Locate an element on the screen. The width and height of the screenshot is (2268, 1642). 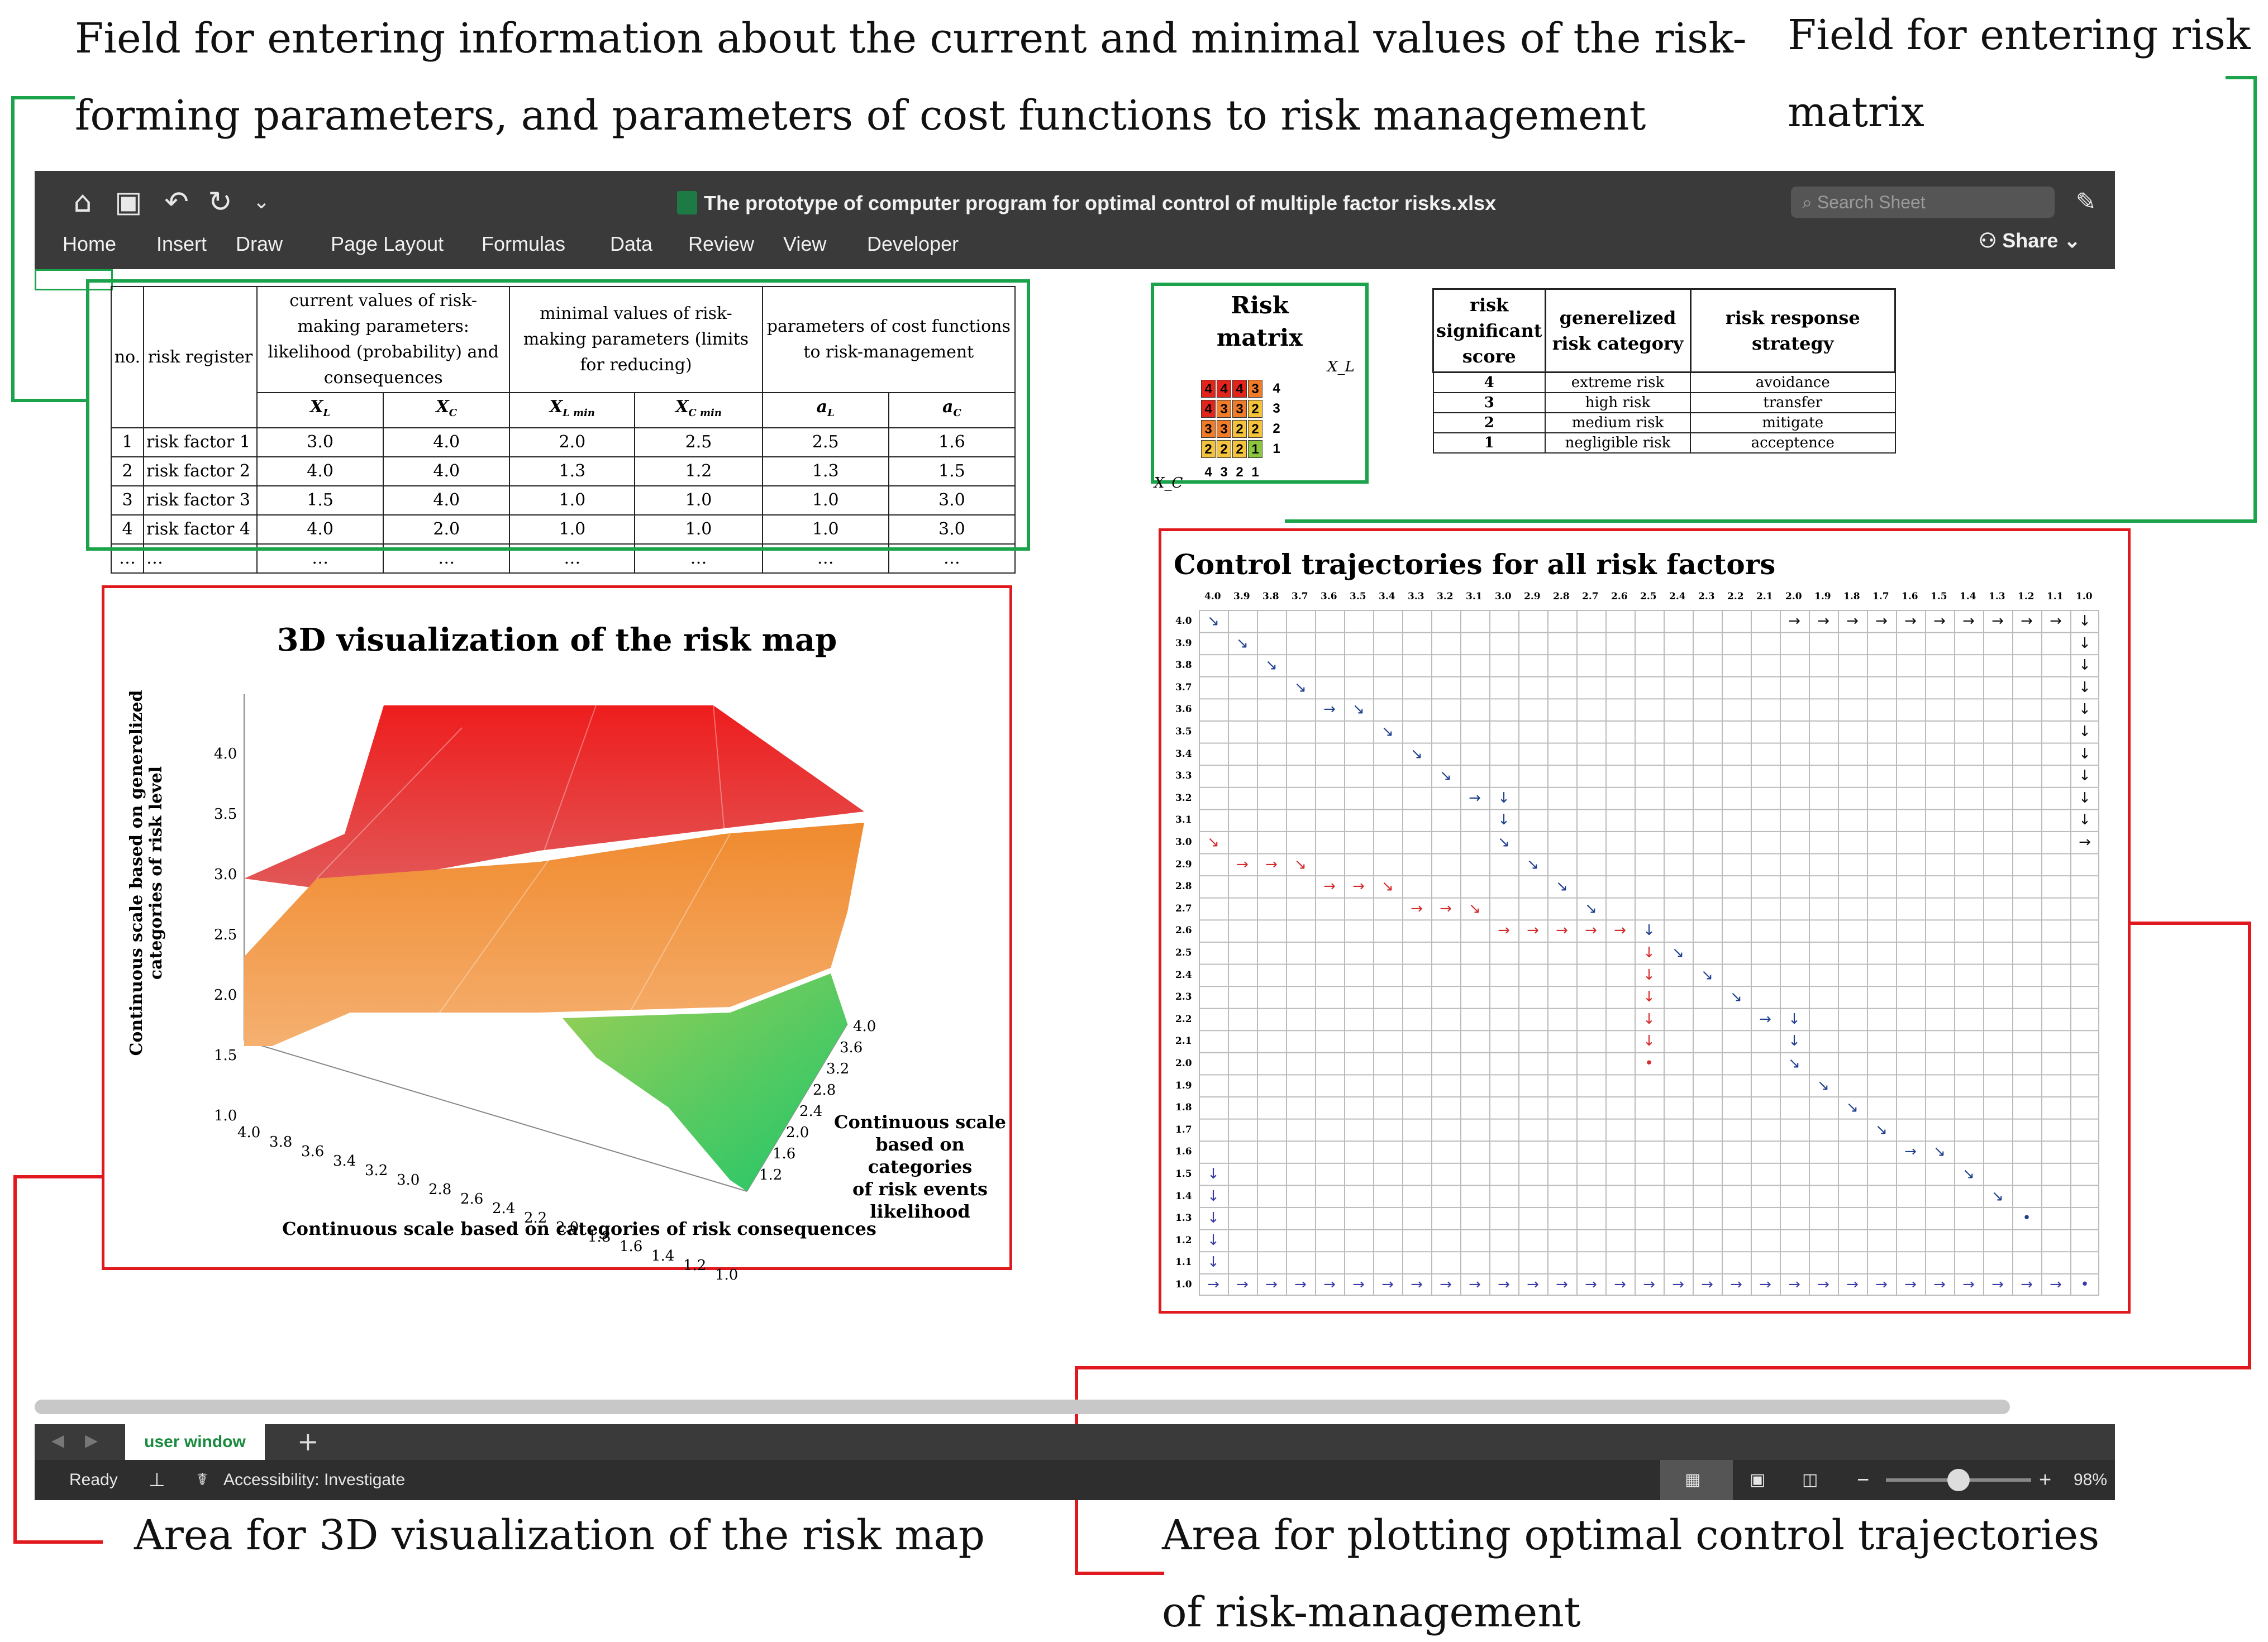
menu-insert: Insert is located at coordinates (181, 243).